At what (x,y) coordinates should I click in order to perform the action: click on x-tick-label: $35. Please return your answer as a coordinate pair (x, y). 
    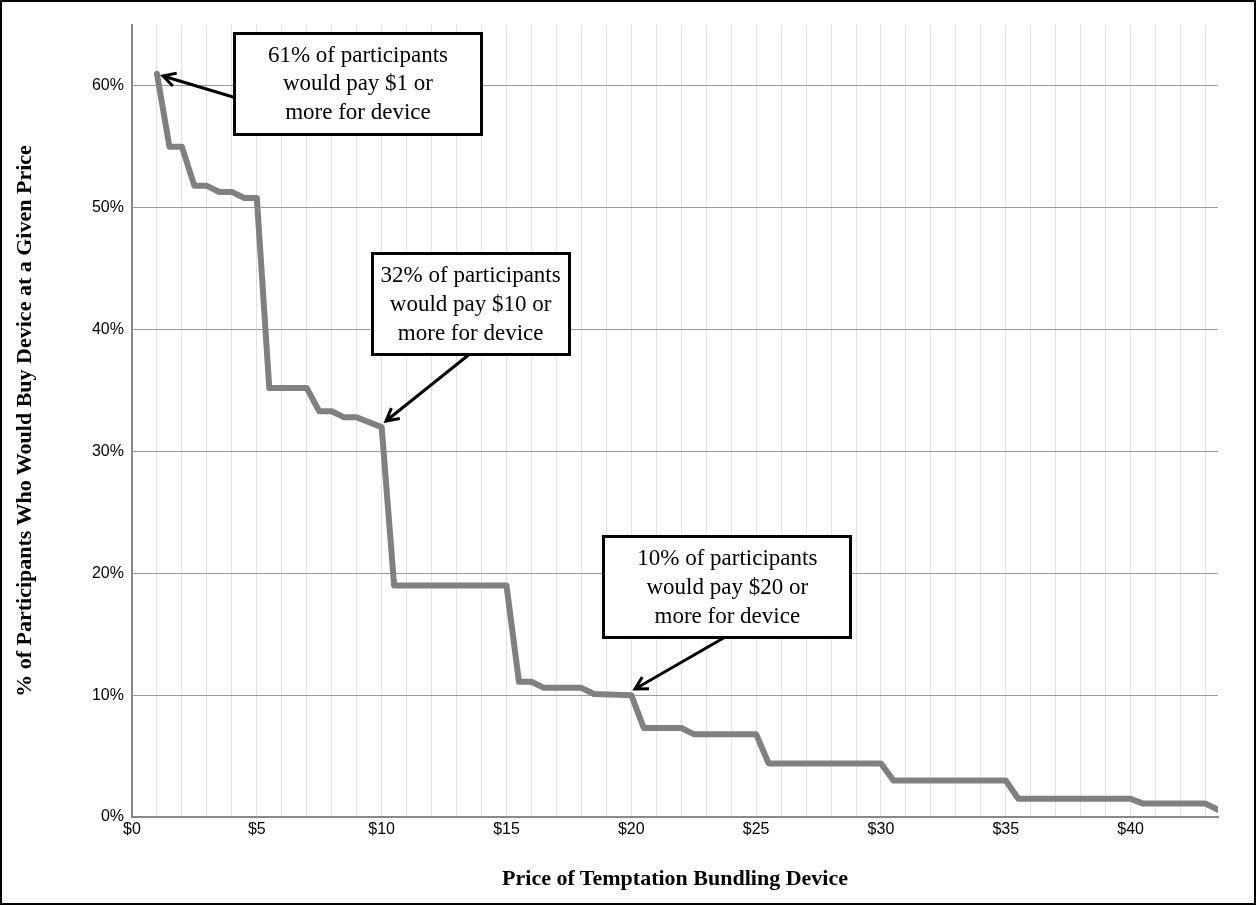
    Looking at the image, I should click on (1006, 829).